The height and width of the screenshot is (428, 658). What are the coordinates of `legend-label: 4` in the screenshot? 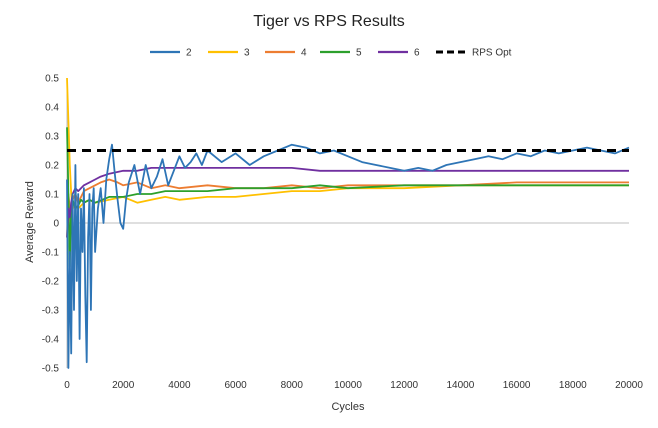 It's located at (304, 53).